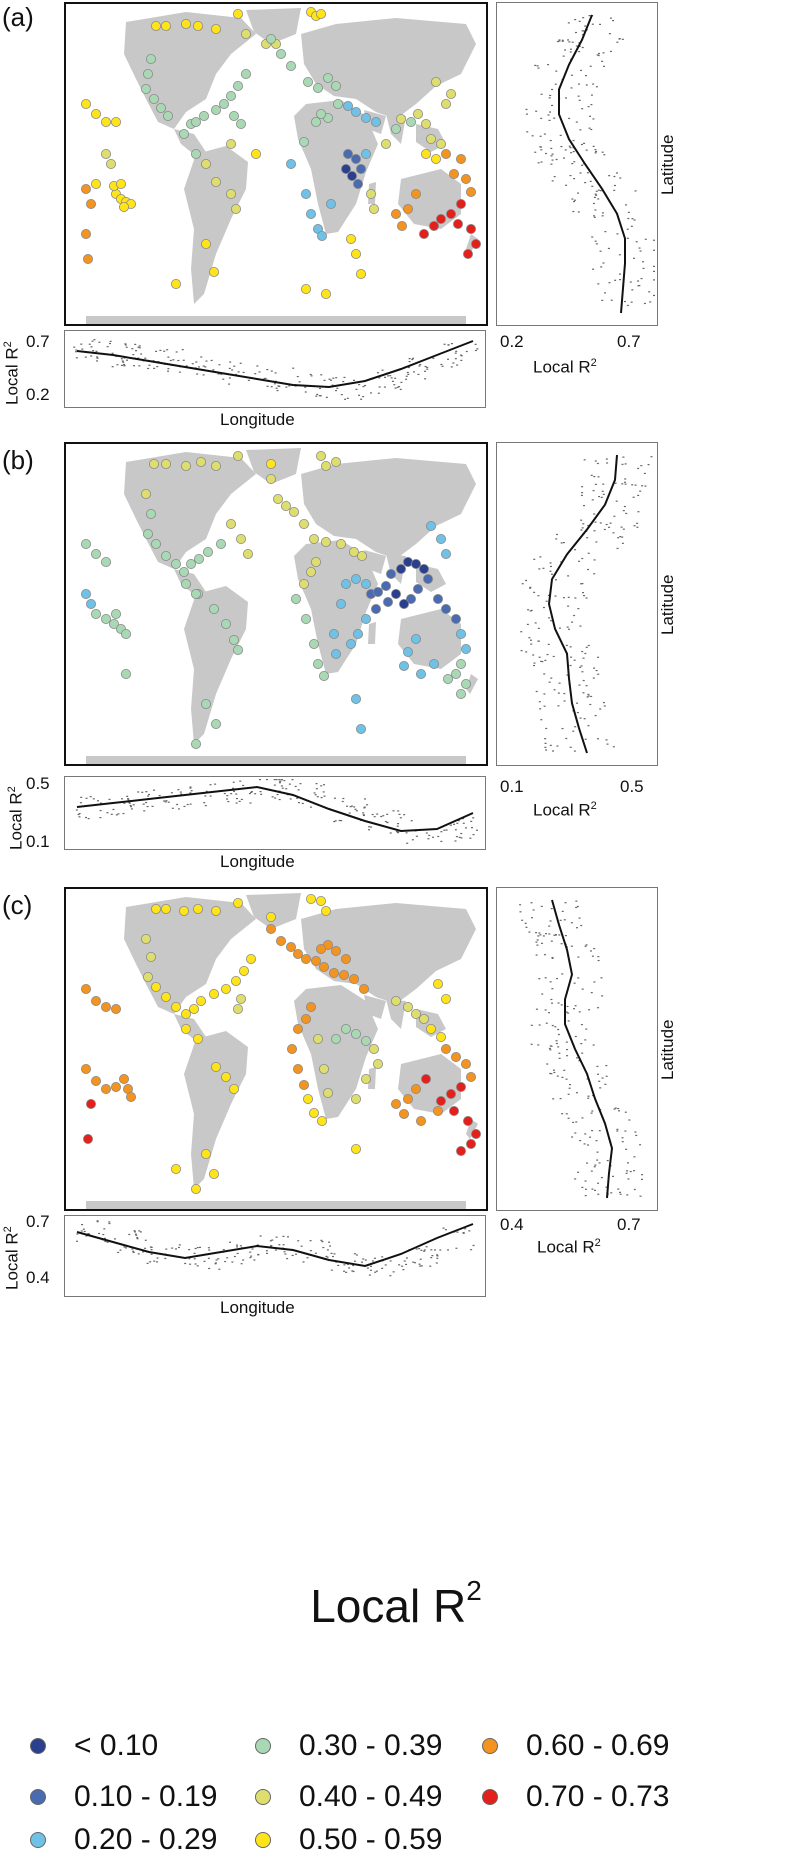 The height and width of the screenshot is (1857, 792). I want to click on latitude-profile-a, so click(577, 164).